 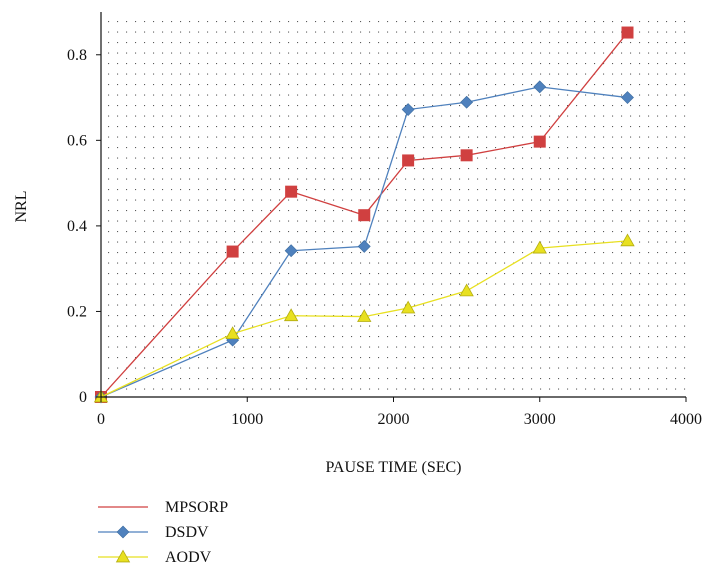 What do you see at coordinates (394, 419) in the screenshot?
I see `x-tick-label: 2000` at bounding box center [394, 419].